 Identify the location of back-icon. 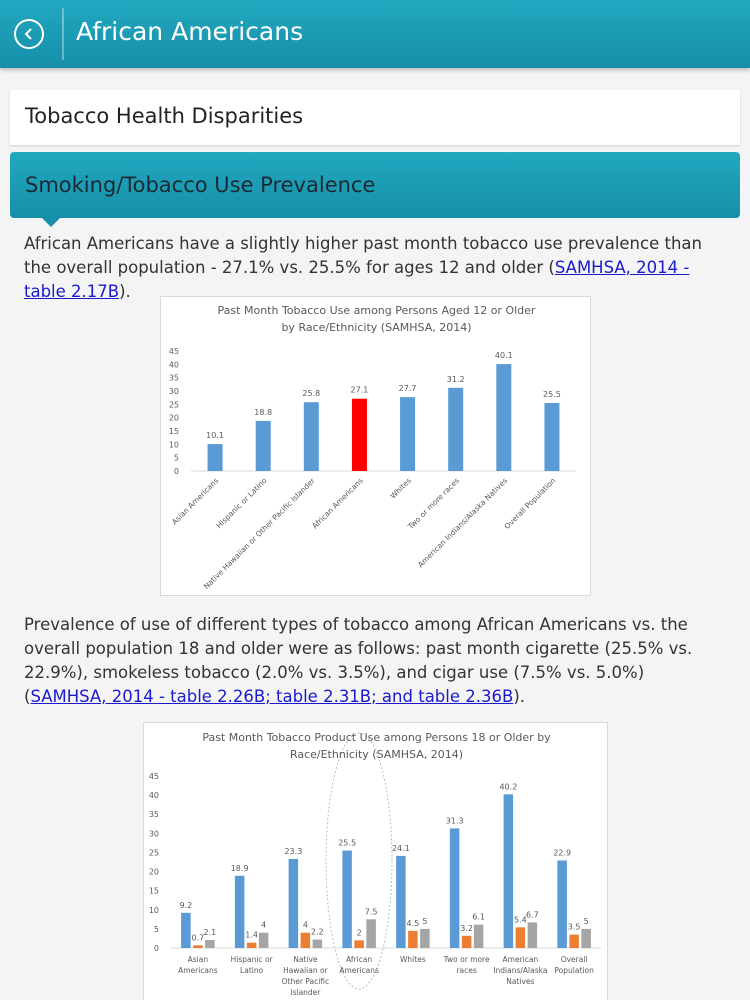
(28, 34).